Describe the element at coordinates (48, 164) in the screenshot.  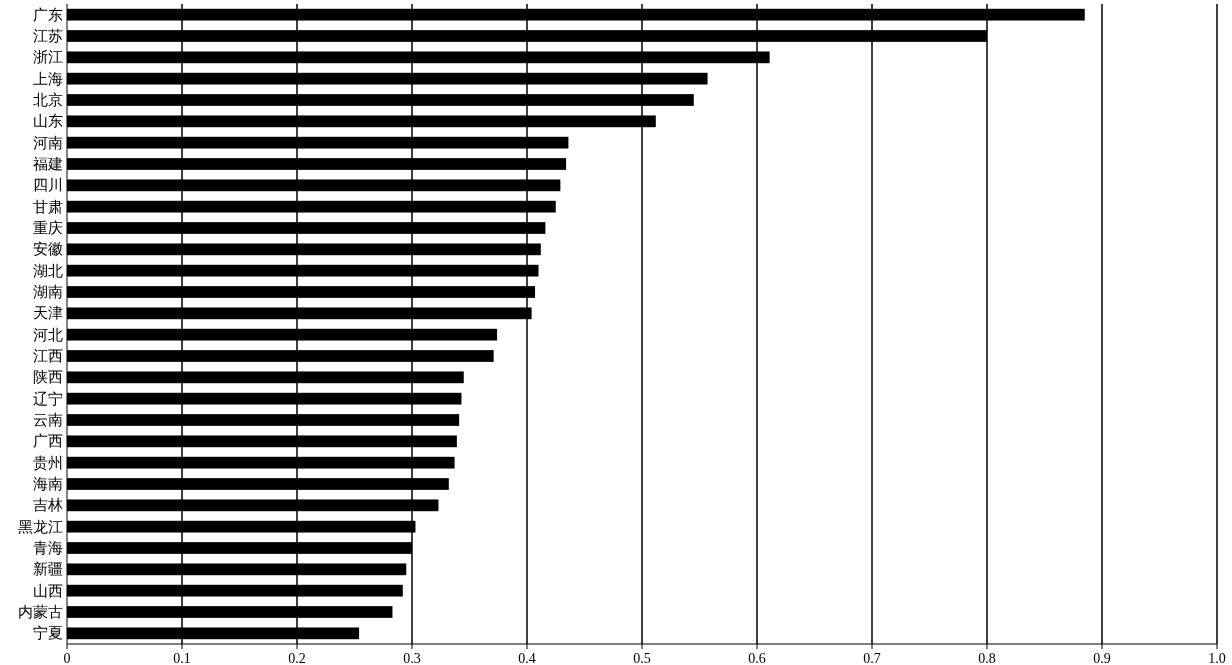
I see `y-tick-label: 福建` at that location.